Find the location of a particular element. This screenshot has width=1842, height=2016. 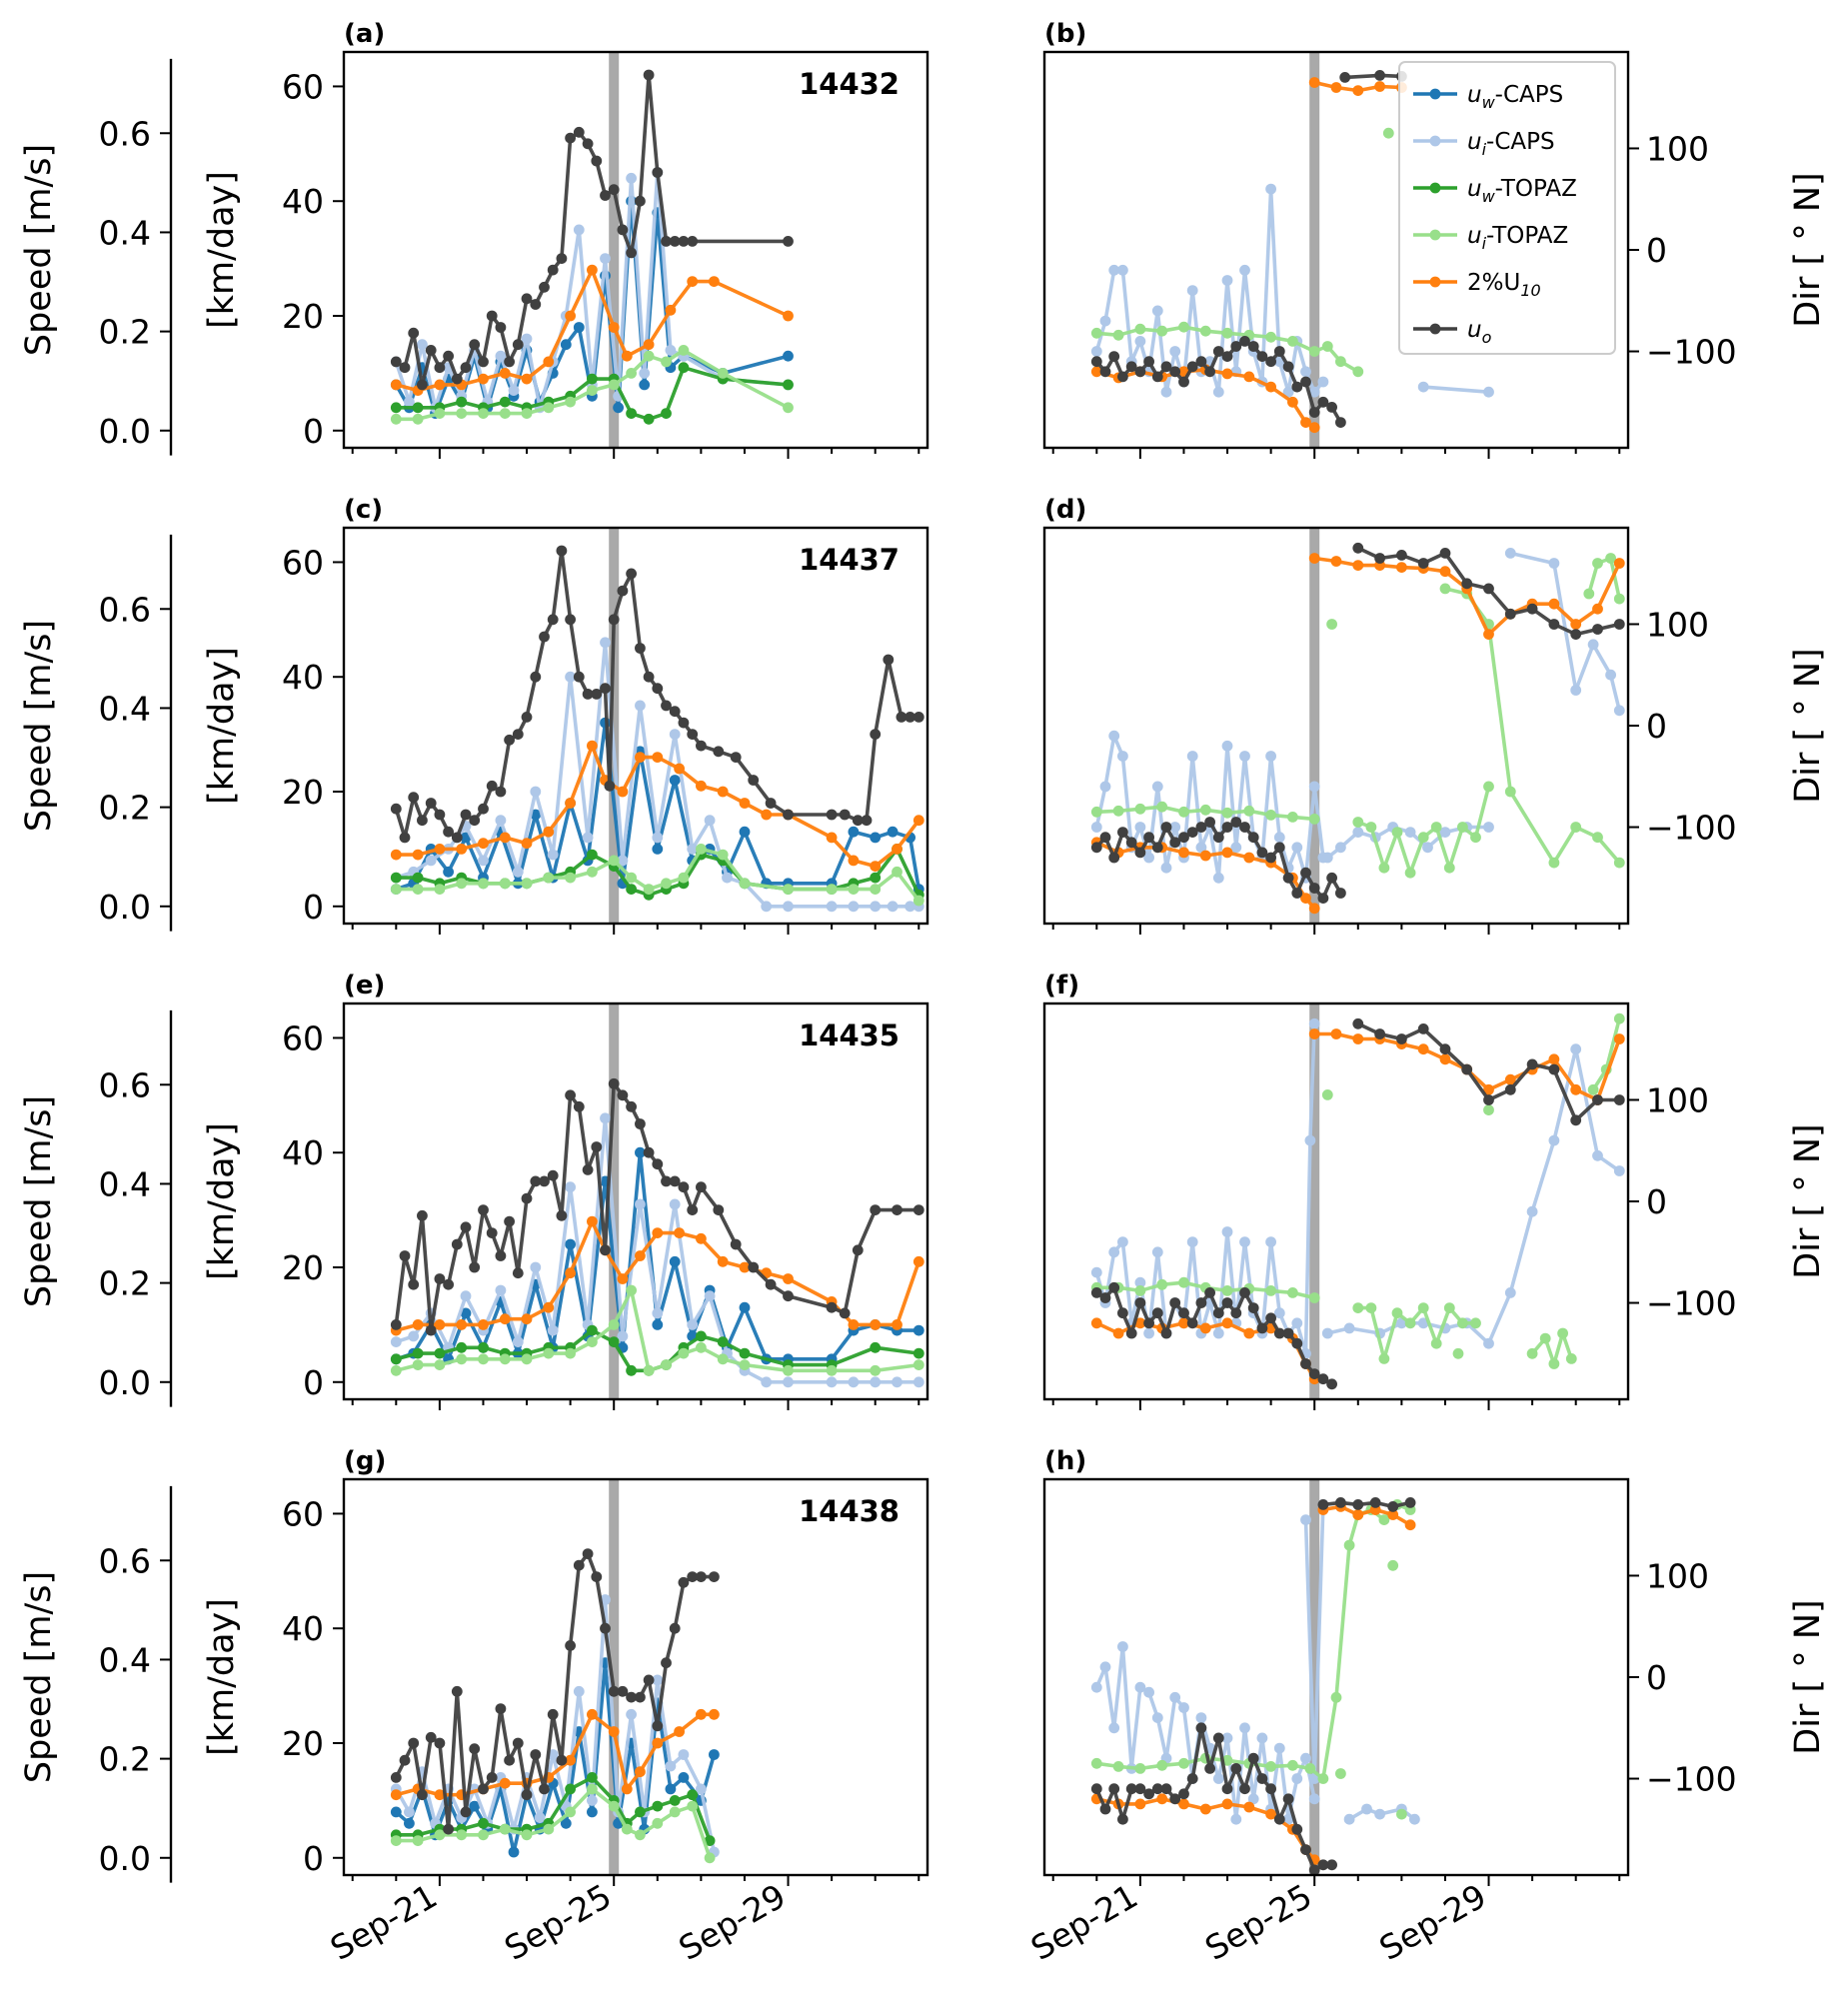

ms-tick-label: 0.4 is located at coordinates (125, 709).